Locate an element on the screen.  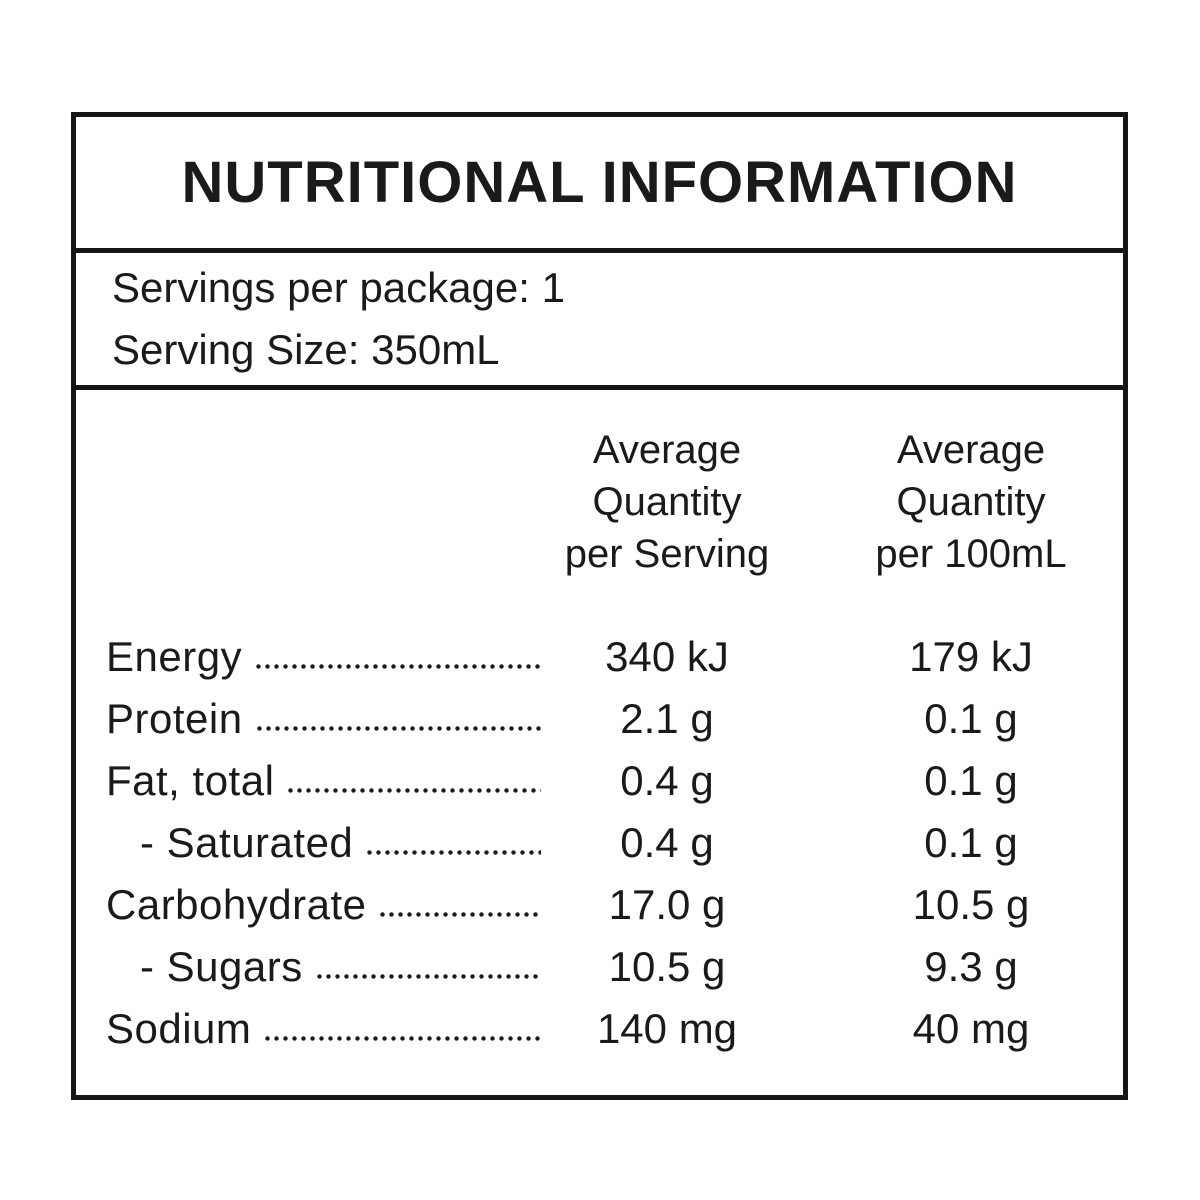
table-row-energy: Energy 340 kJ 179 kJ is located at coordinates (612, 657).